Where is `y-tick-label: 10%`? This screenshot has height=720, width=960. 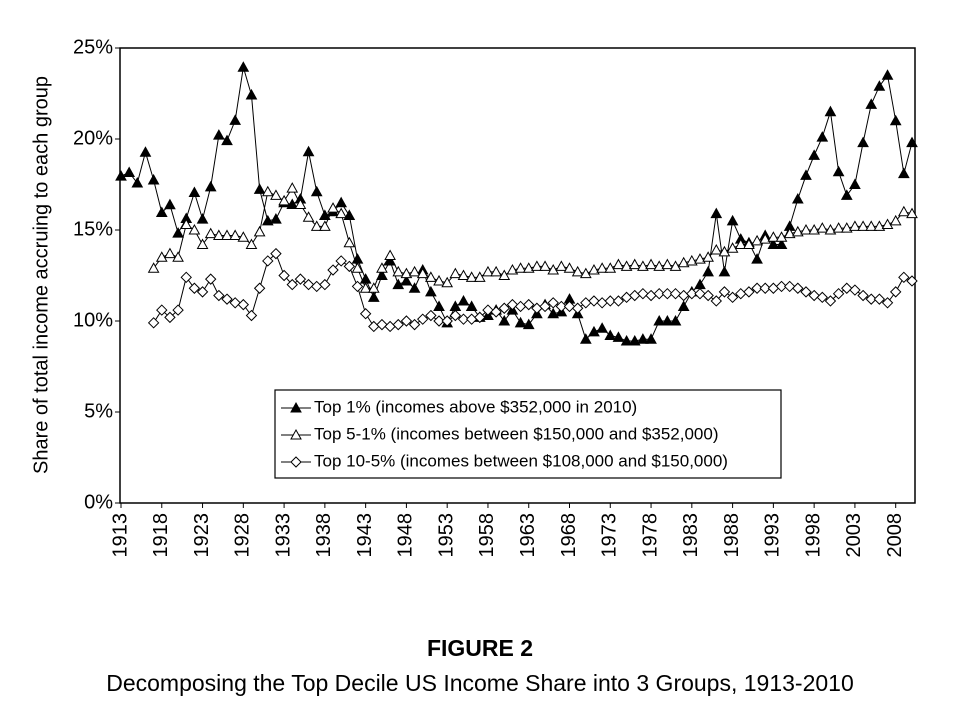 y-tick-label: 10% is located at coordinates (93, 320).